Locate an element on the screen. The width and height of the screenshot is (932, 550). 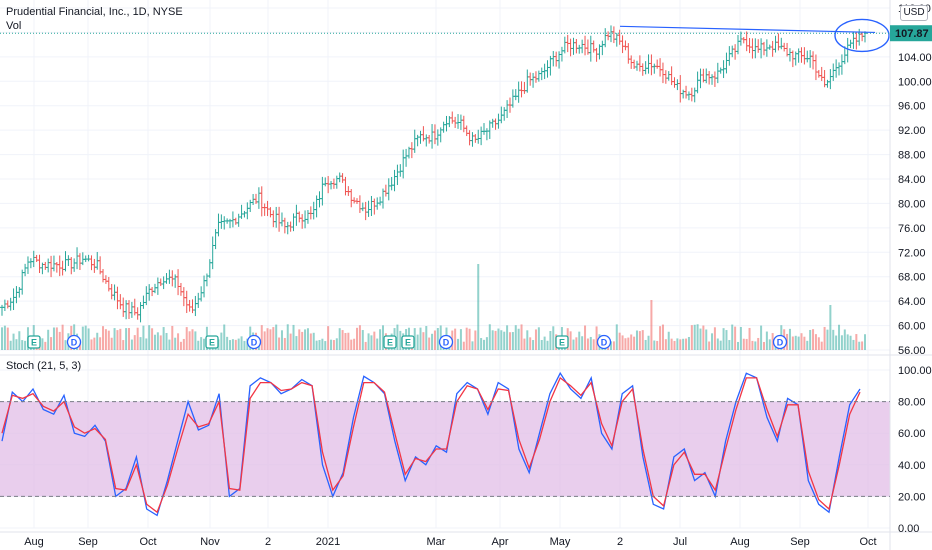
price-tick-label: 92.00 is located at coordinates (912, 131).